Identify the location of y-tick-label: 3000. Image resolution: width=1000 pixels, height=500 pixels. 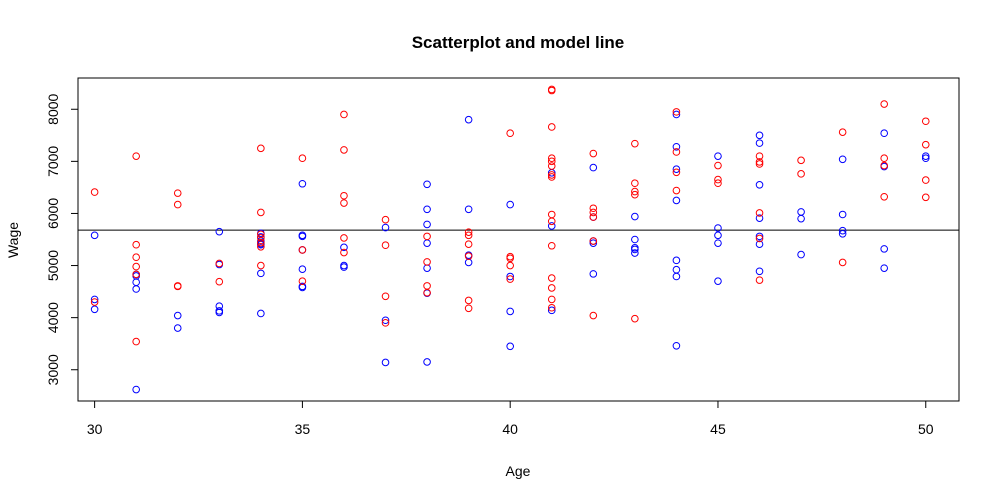
(53, 369).